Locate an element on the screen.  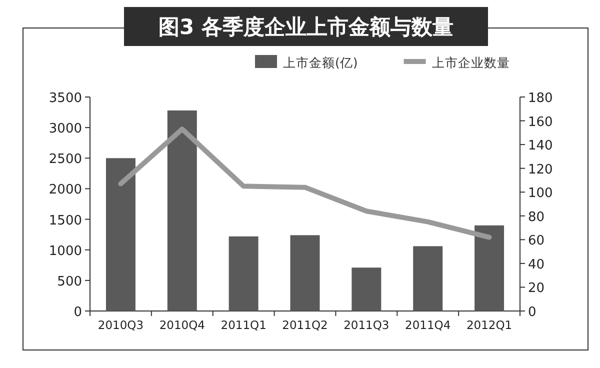
legend-label: 上市金额(亿) is located at coordinates (320, 62).